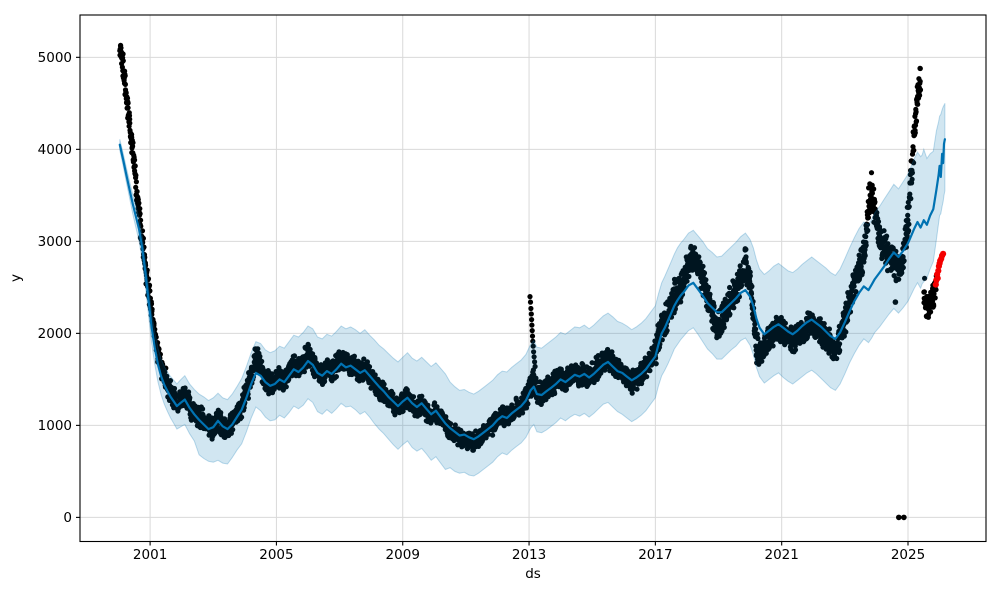 Image resolution: width=1000 pixels, height=600 pixels. I want to click on y-tick-label: 1000, so click(55, 426).